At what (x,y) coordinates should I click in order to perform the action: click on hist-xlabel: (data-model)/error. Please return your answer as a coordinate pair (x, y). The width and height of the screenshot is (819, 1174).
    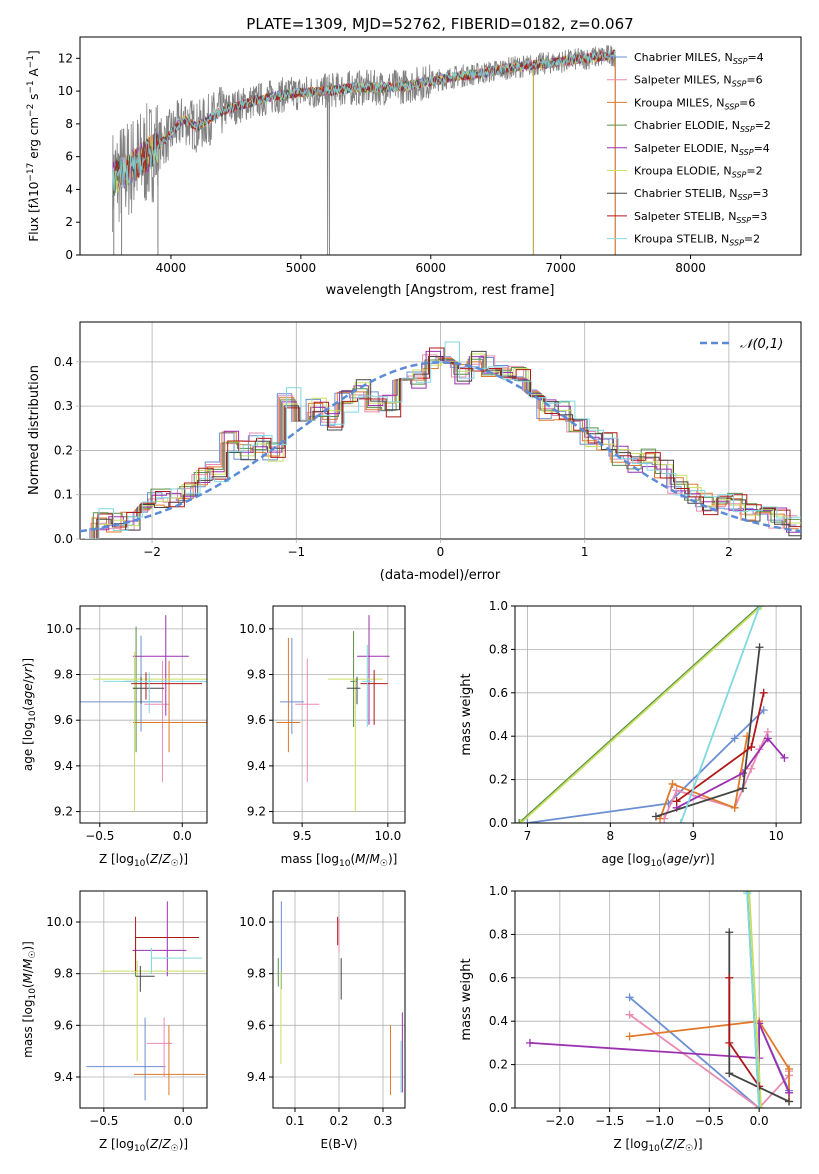
    Looking at the image, I should click on (440, 575).